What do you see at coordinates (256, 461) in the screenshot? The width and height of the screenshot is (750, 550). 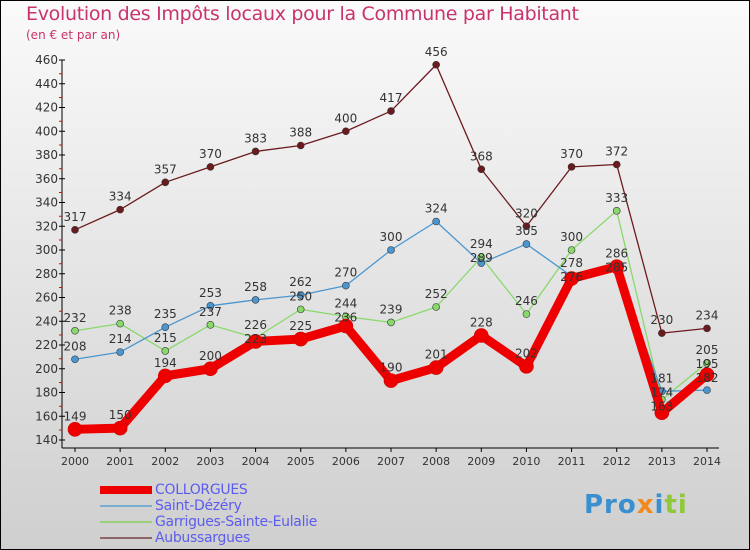 I see `x-tick-label: 2004` at bounding box center [256, 461].